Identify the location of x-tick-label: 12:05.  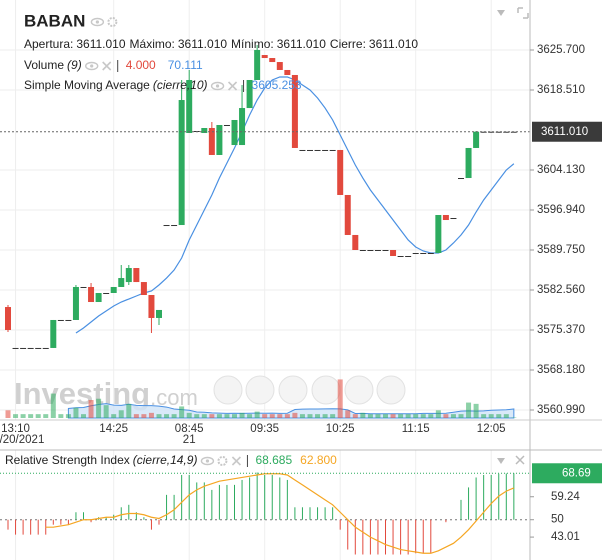
(491, 429).